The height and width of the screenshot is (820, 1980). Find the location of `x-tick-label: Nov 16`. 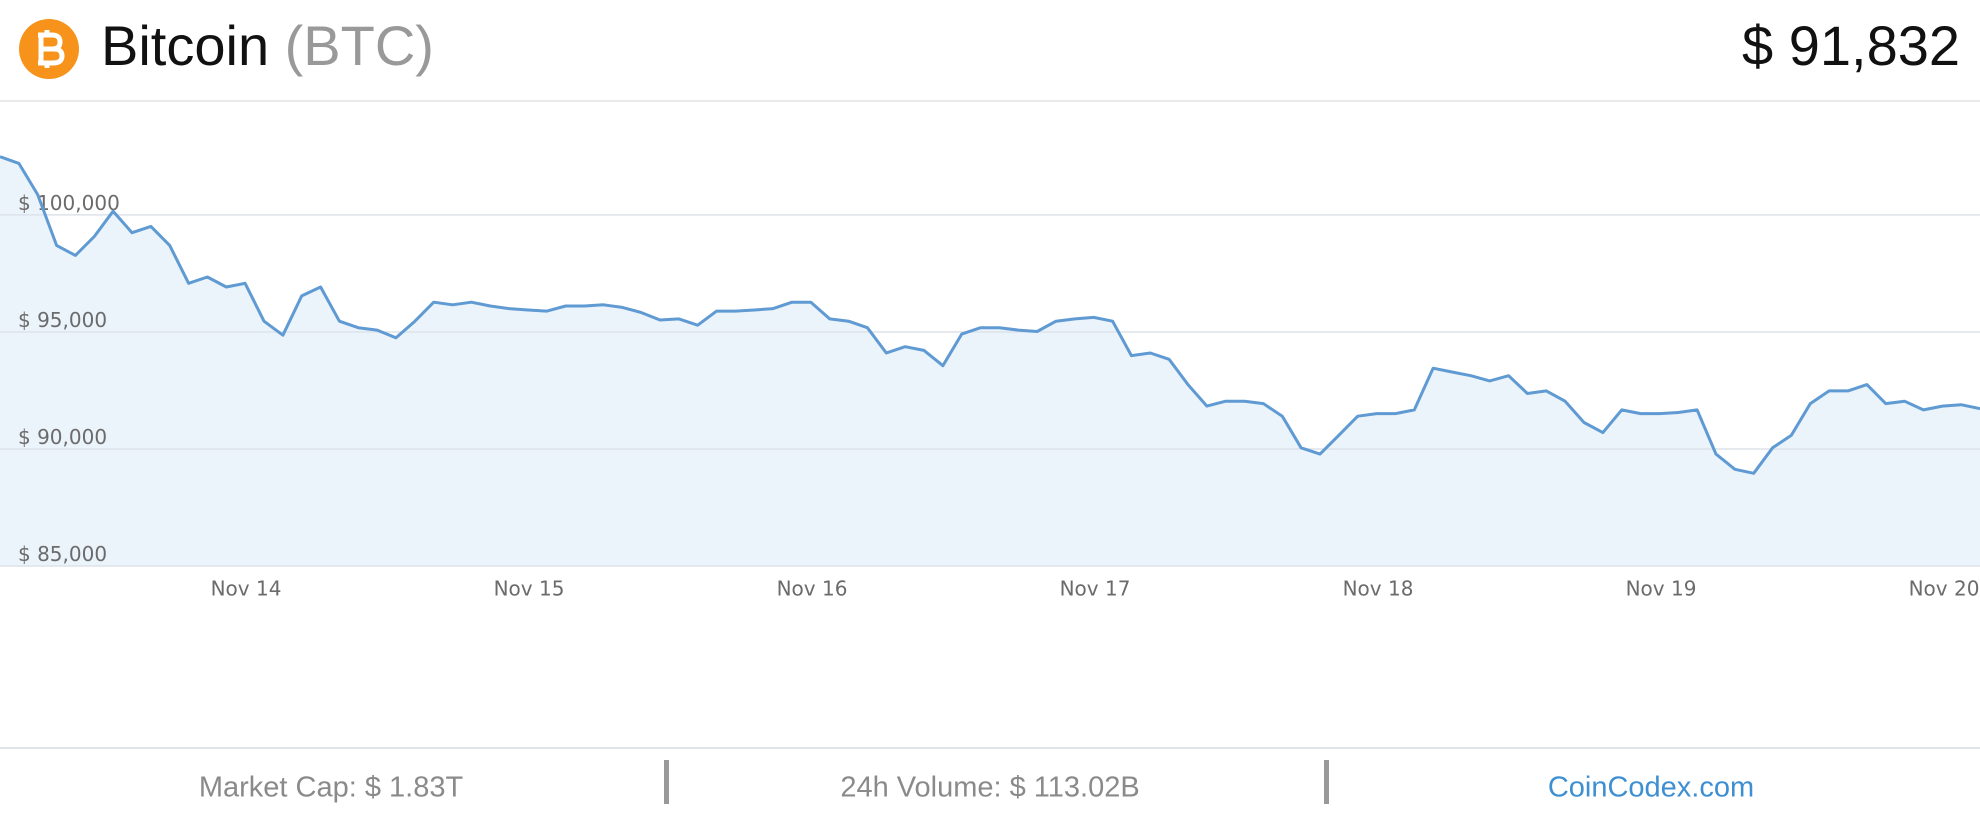

x-tick-label: Nov 16 is located at coordinates (812, 589).